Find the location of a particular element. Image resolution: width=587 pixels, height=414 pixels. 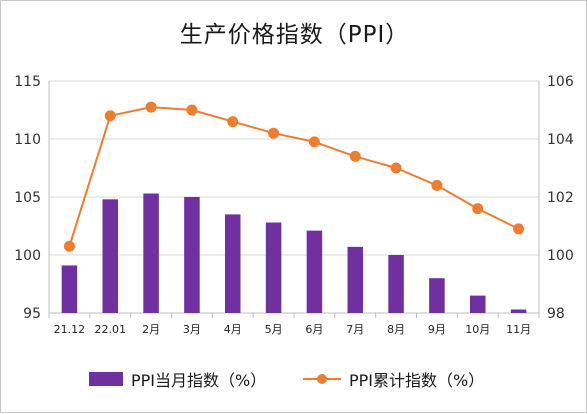

y-left-tick-label: 110 is located at coordinates (27, 140).